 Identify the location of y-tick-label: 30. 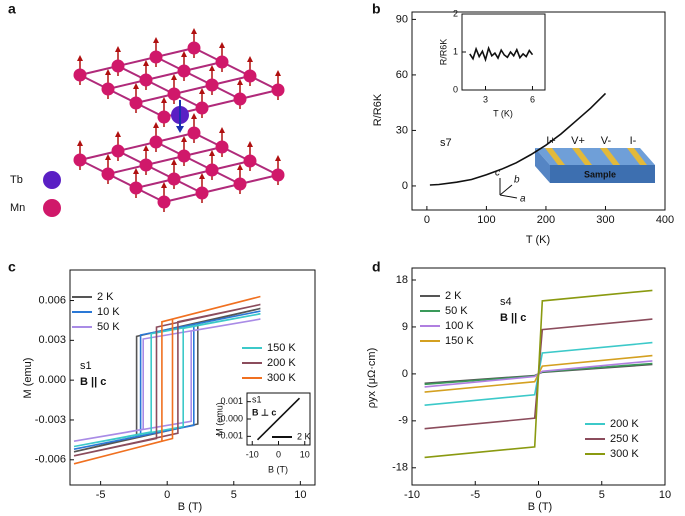
(402, 130).